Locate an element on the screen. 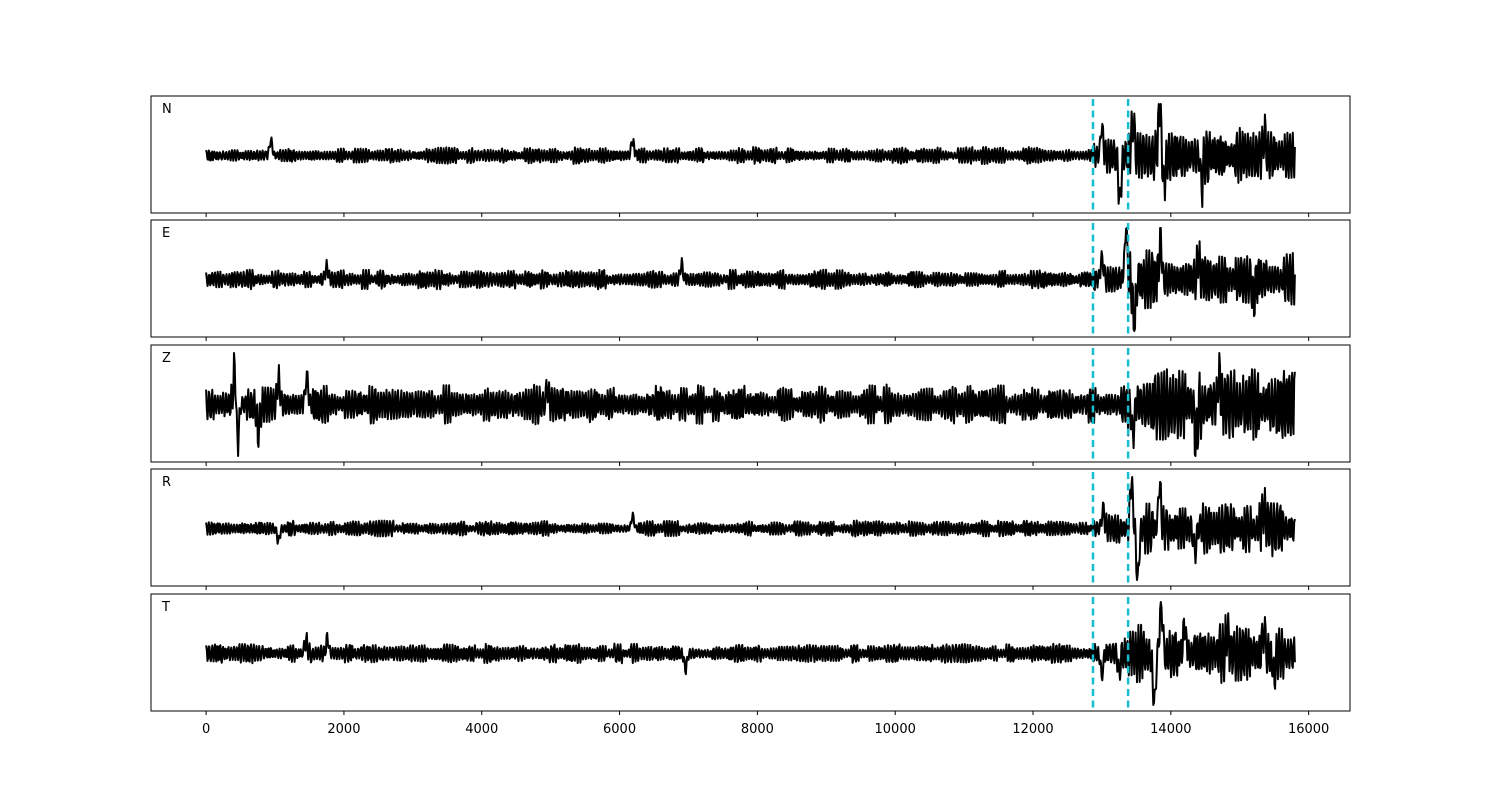  panel-n: N is located at coordinates (750, 156).